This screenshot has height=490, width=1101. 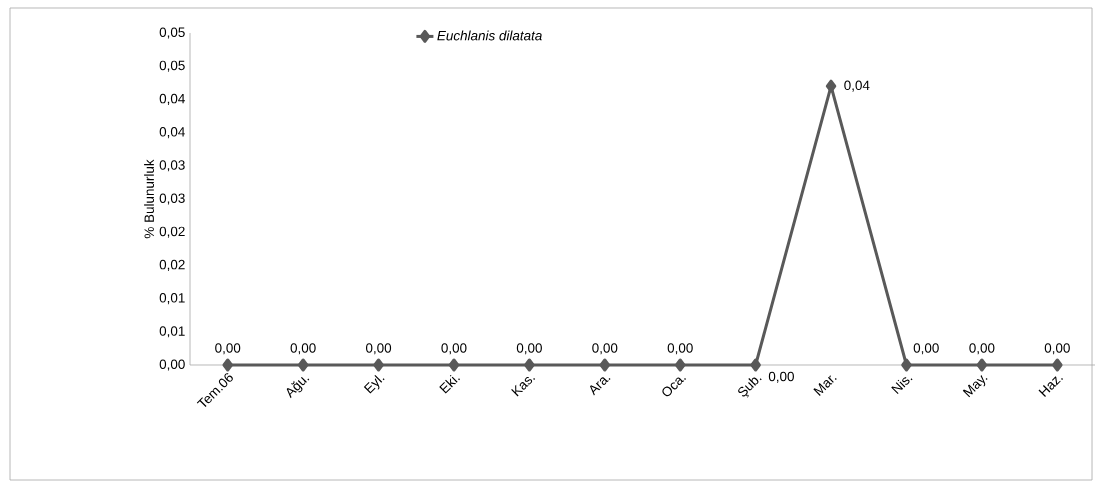 What do you see at coordinates (975, 386) in the screenshot?
I see `x-tick-label: May.` at bounding box center [975, 386].